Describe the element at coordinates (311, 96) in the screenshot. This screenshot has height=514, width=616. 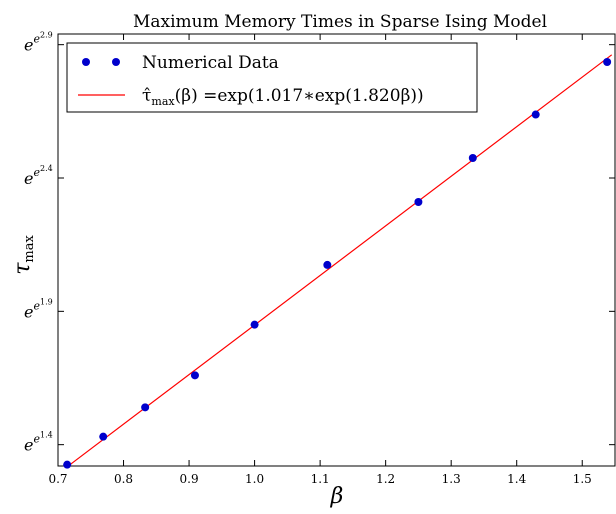
I see `legend-fit-equation: =exp(1.017∗exp(1.820β))` at that location.